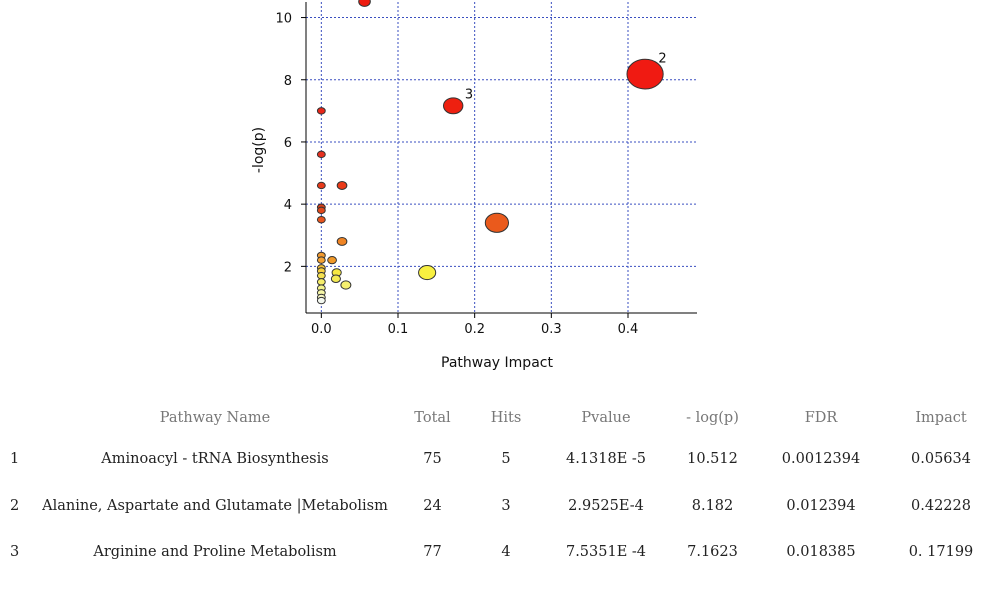 Image resolution: width=1000 pixels, height=593 pixels. What do you see at coordinates (432, 505) in the screenshot?
I see `row-total: 24` at bounding box center [432, 505].